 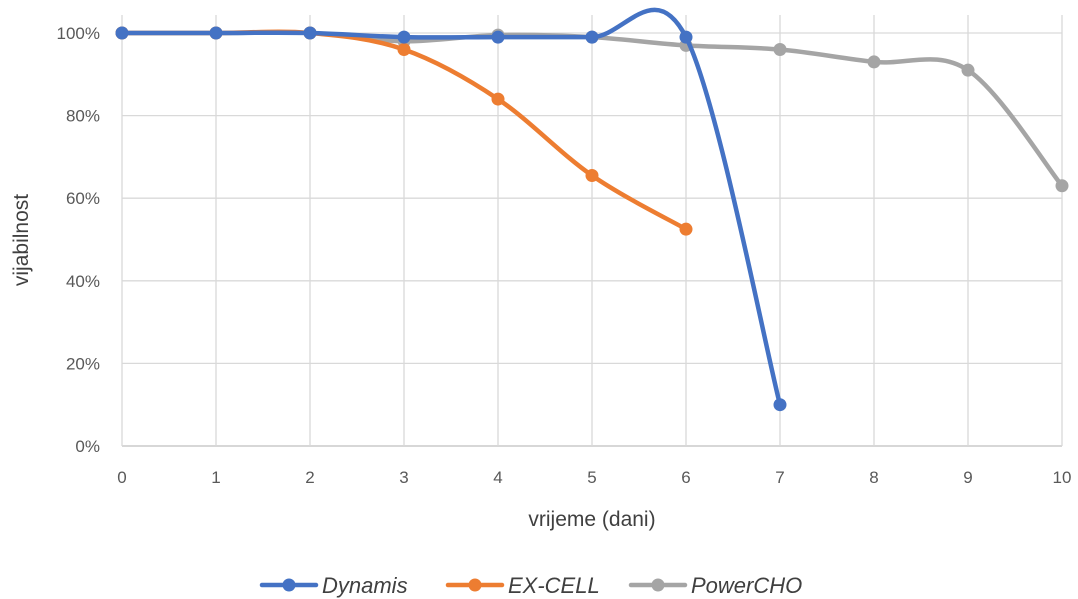 I want to click on y-tick-label: 40%, so click(x=83, y=281).